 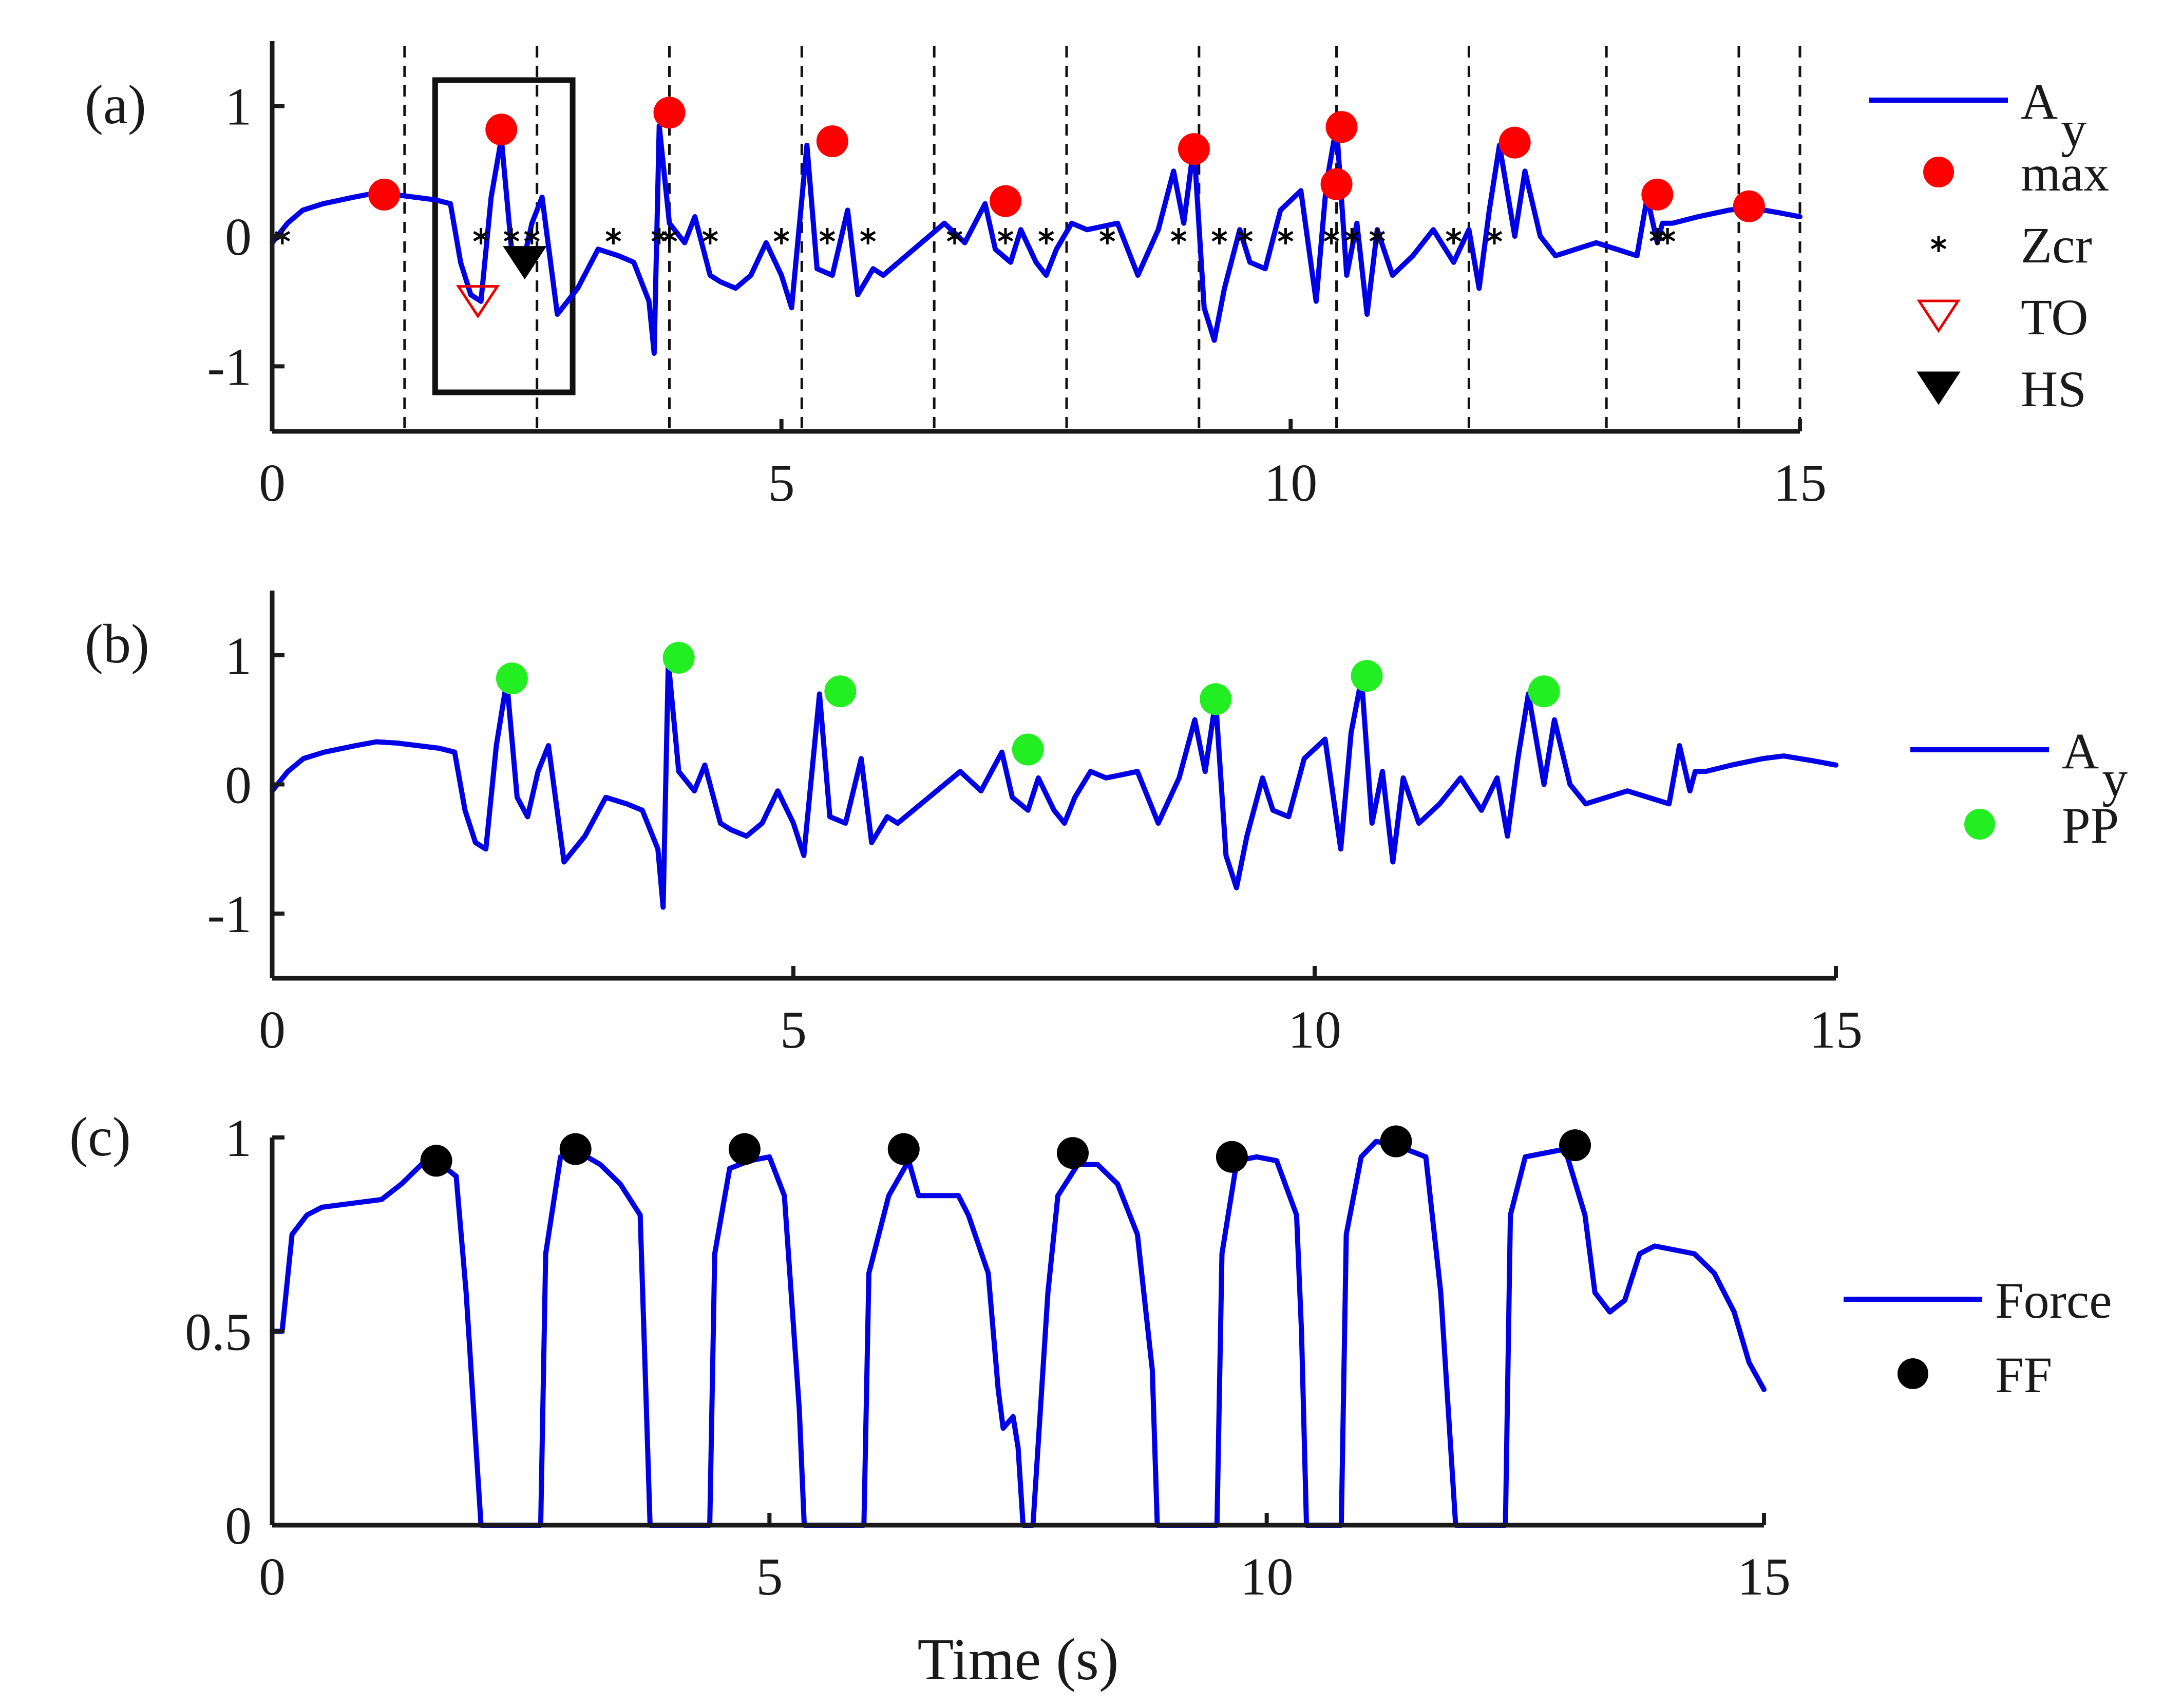 What do you see at coordinates (1939, 316) in the screenshot?
I see `legend-to-swatch` at bounding box center [1939, 316].